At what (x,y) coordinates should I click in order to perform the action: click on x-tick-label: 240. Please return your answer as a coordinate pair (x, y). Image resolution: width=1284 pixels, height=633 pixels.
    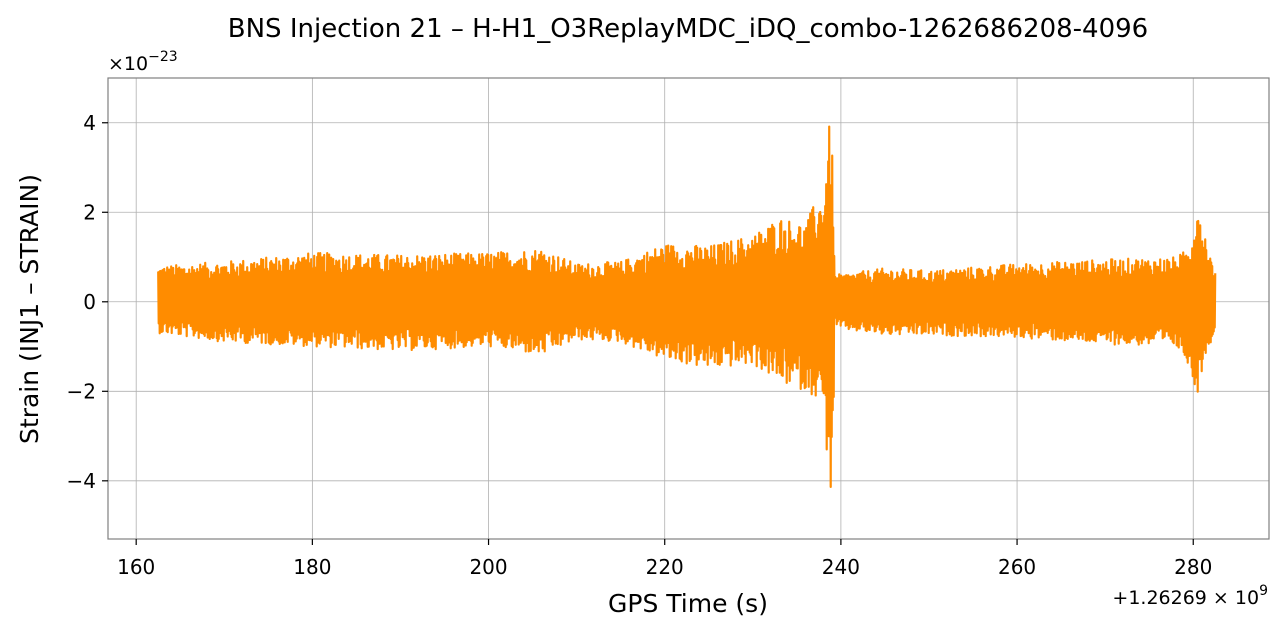
    Looking at the image, I should click on (841, 567).